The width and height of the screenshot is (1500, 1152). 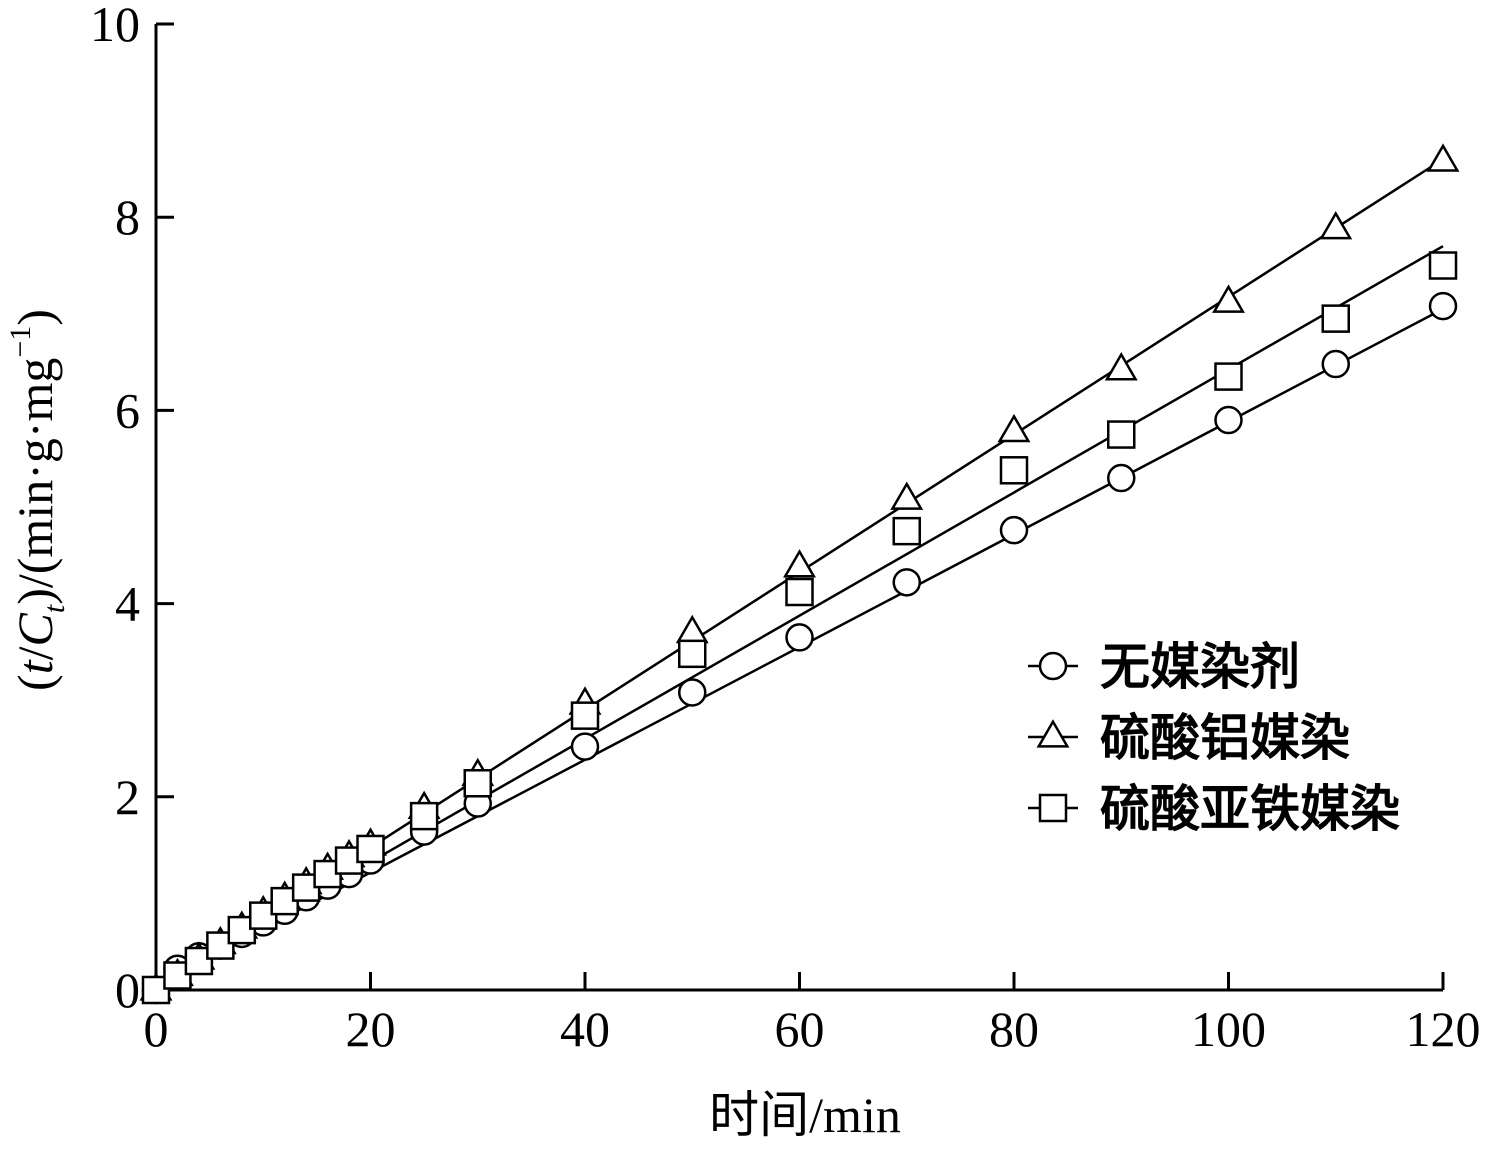 I want to click on y-tick-label: 6, so click(x=127, y=410).